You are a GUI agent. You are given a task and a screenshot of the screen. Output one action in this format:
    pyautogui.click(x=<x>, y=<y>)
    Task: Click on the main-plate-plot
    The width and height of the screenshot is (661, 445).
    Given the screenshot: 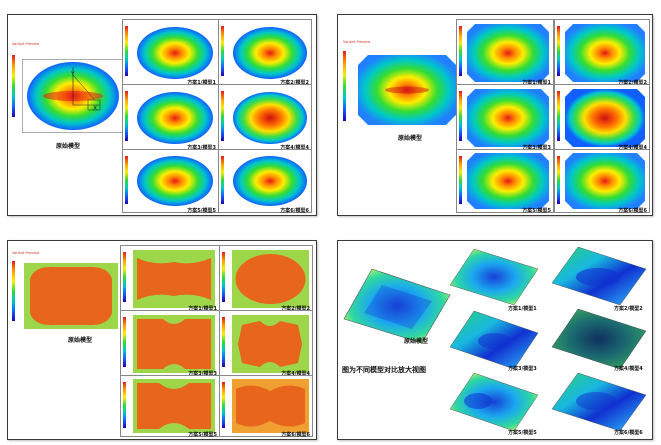 What is the action you would take?
    pyautogui.click(x=71, y=296)
    